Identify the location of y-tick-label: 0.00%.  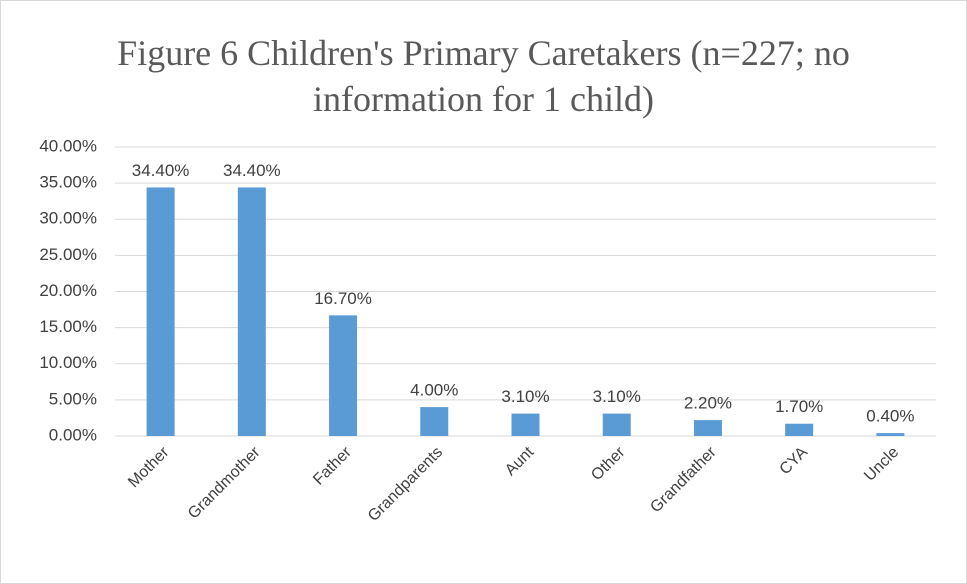
(73, 434).